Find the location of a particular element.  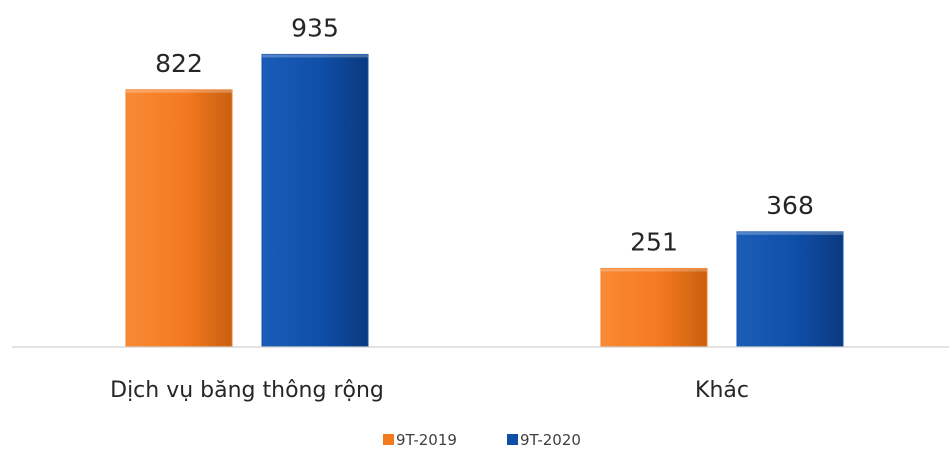

category-labels: Dịch vụ băng thông rộng Khác is located at coordinates (429, 390).